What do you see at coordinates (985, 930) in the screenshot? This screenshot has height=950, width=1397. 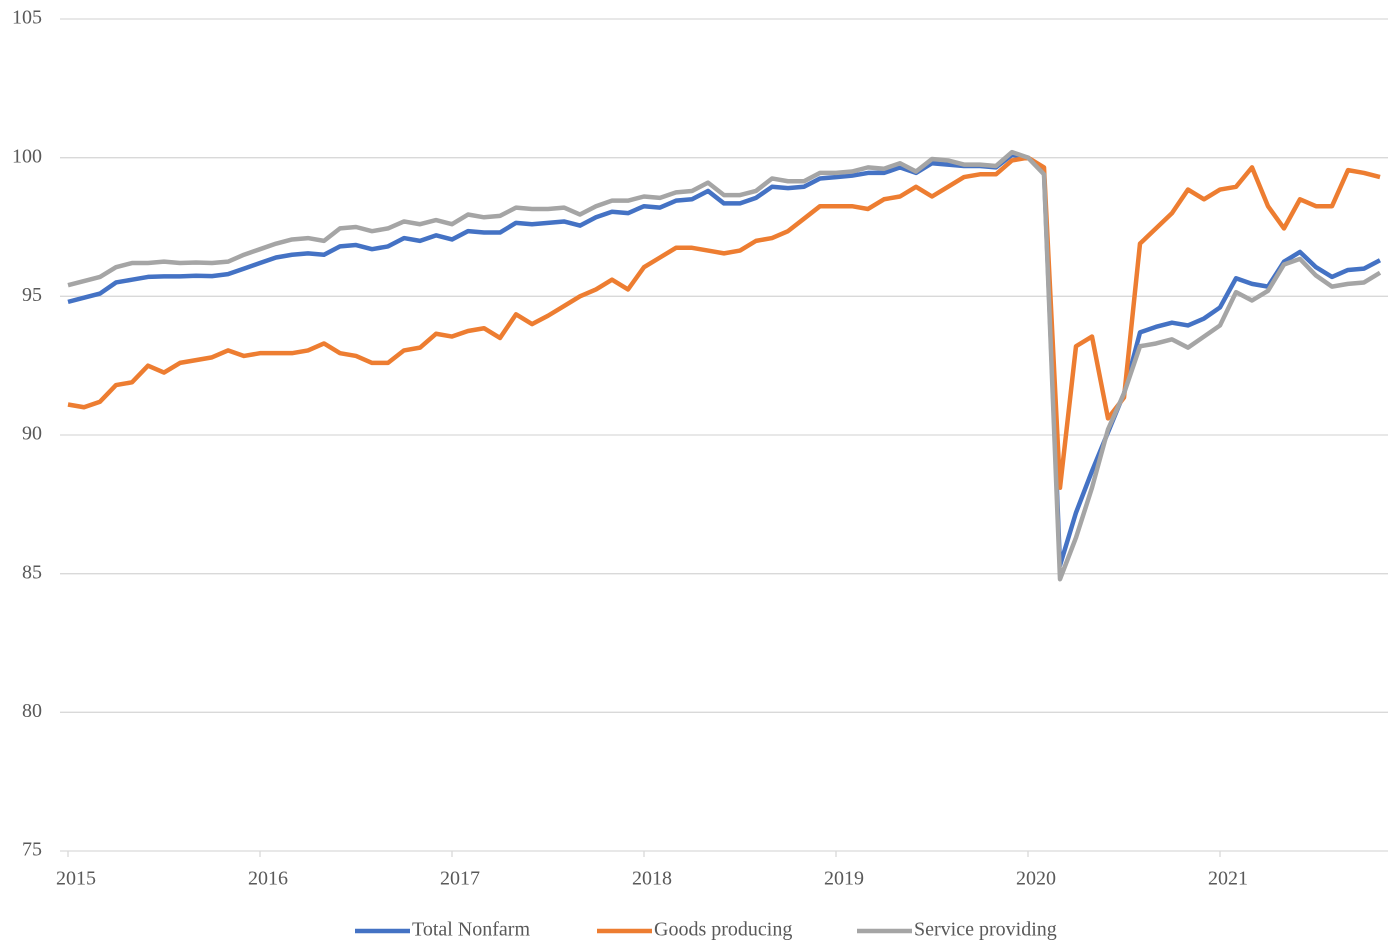 I see `legend-label: Service providing` at bounding box center [985, 930].